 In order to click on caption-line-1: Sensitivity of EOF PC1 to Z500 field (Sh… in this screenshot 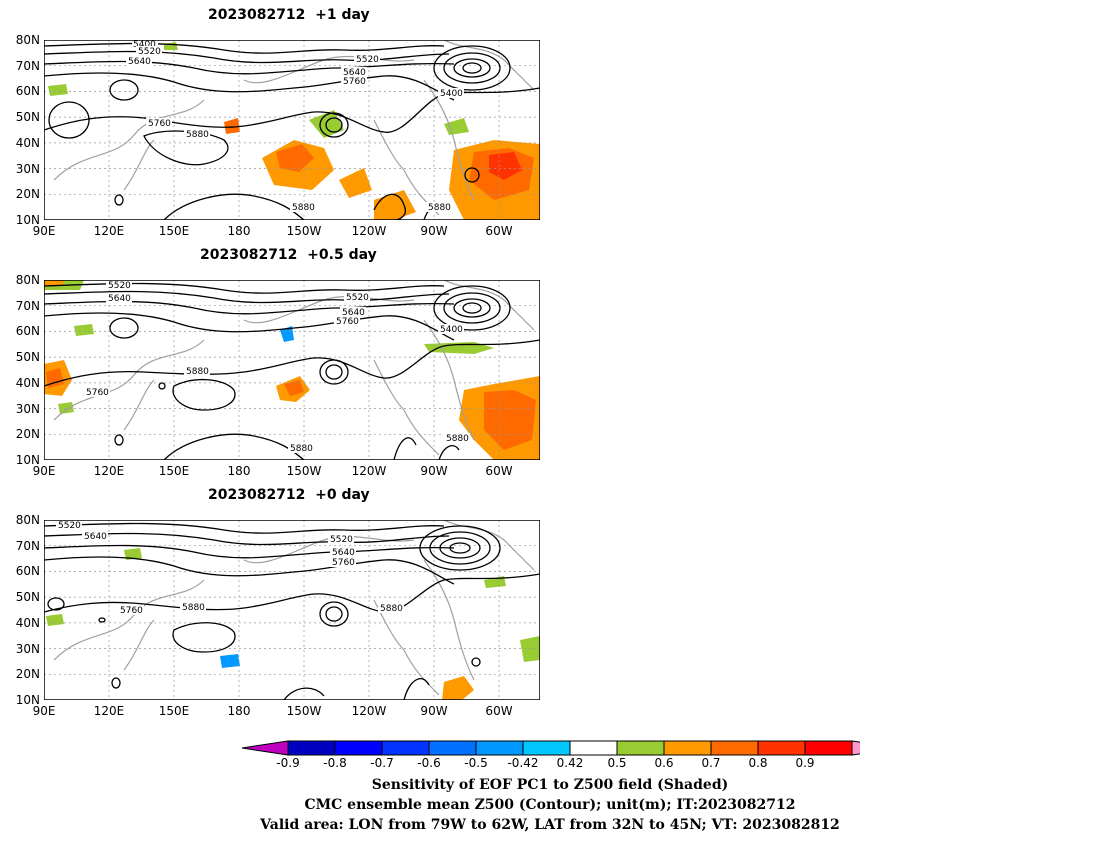, I will do `click(550, 785)`.